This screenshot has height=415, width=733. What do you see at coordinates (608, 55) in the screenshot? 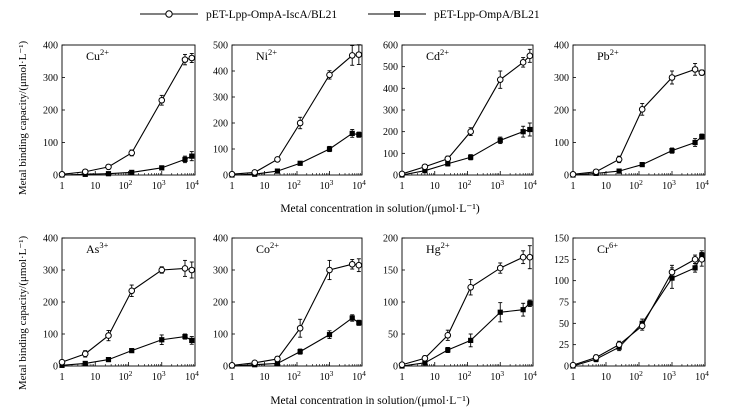
I see `panel-title: Pb2+` at bounding box center [608, 55].